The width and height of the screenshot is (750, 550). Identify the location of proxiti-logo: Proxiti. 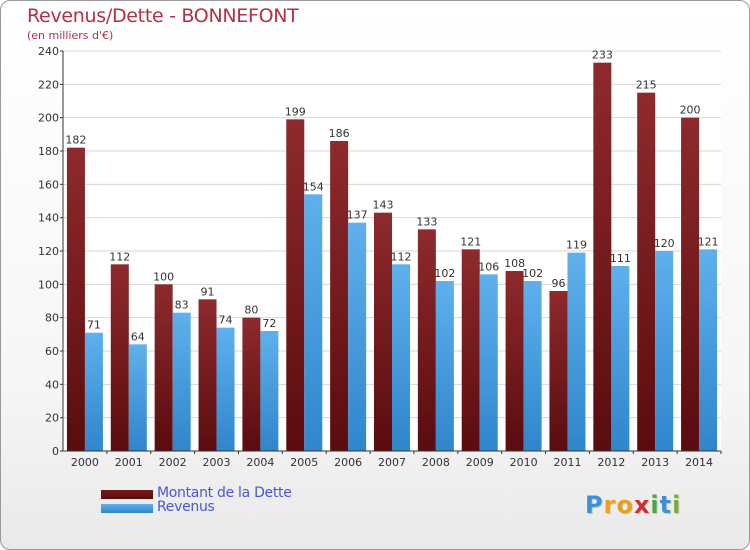
(633, 505).